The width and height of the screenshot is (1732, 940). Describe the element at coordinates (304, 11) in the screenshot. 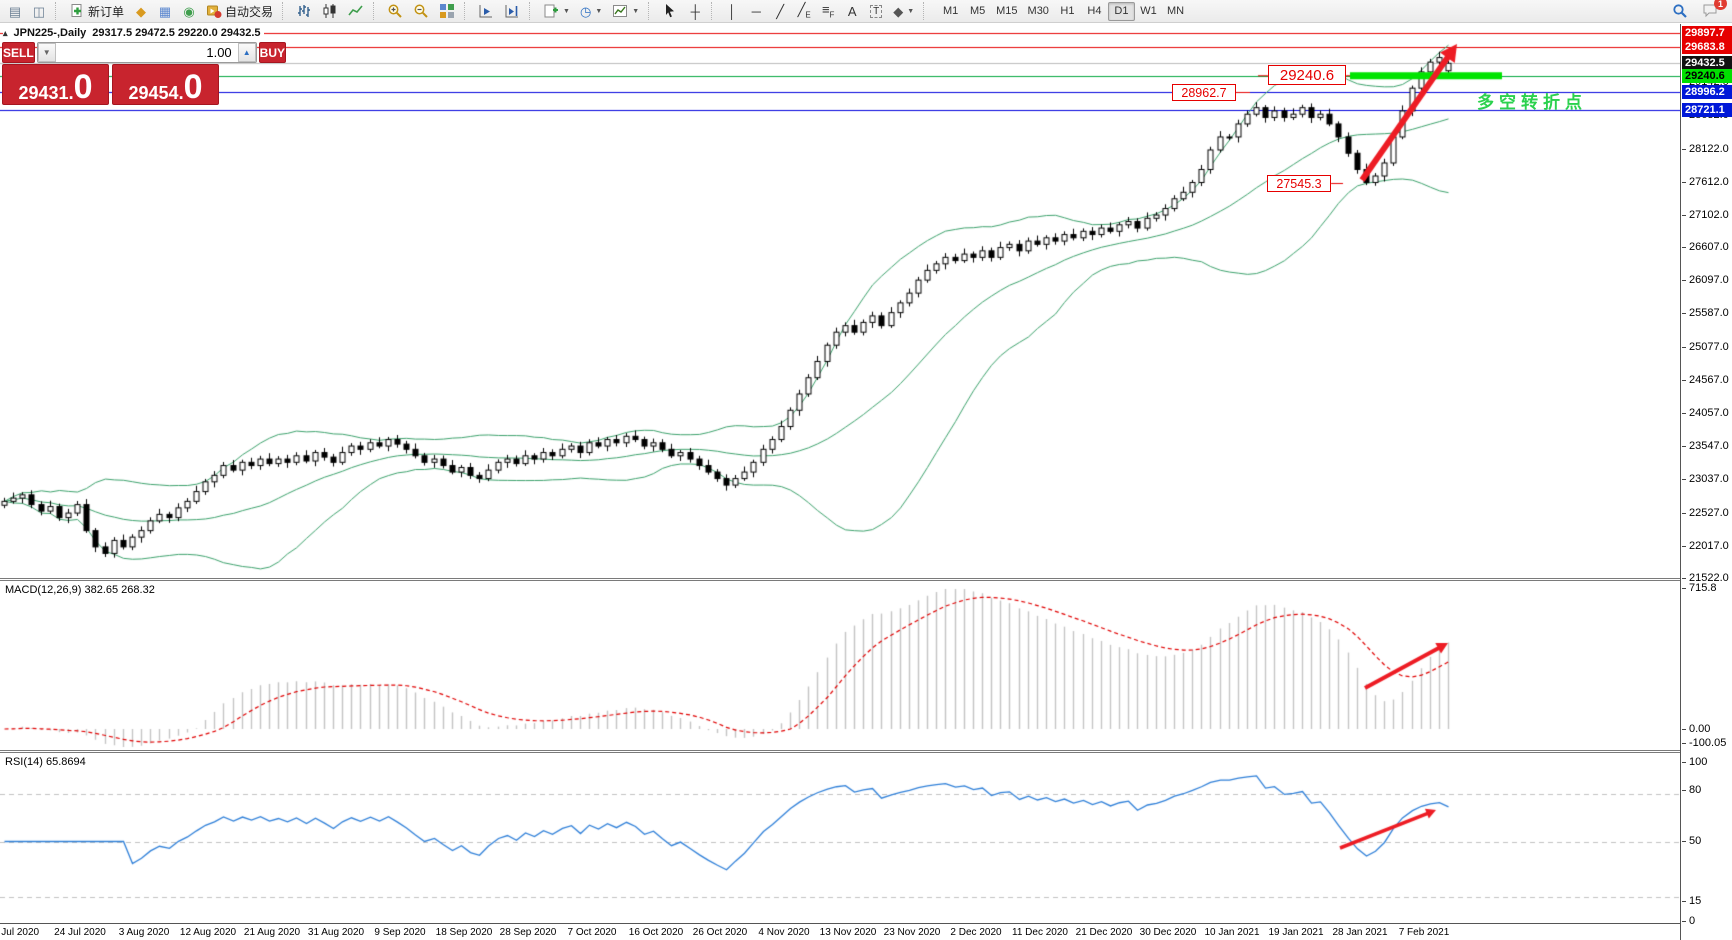

I see `bar-chart-icon` at that location.